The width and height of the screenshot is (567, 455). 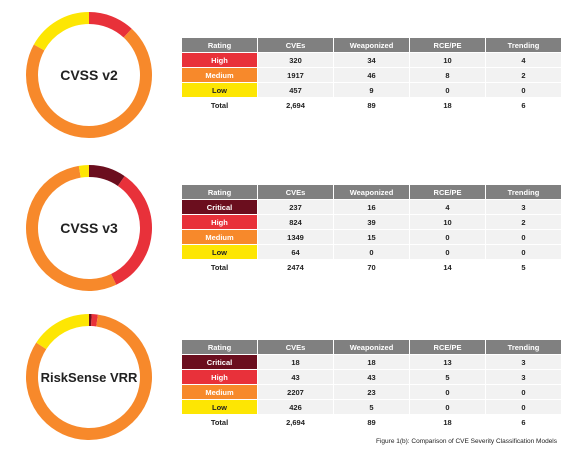 I want to click on table-row: Medium 2207 23 0 0, so click(x=371, y=392).